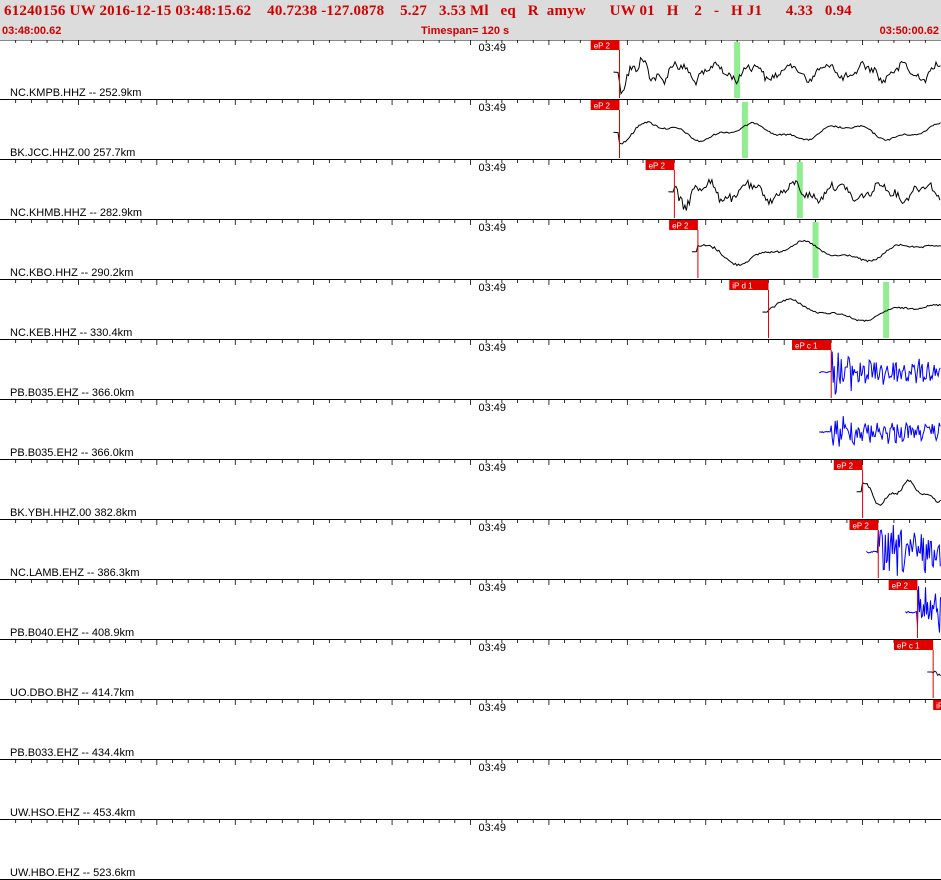 The height and width of the screenshot is (880, 941). What do you see at coordinates (72, 453) in the screenshot?
I see `station-label: PB.B035.EH2 -- 366.0km` at bounding box center [72, 453].